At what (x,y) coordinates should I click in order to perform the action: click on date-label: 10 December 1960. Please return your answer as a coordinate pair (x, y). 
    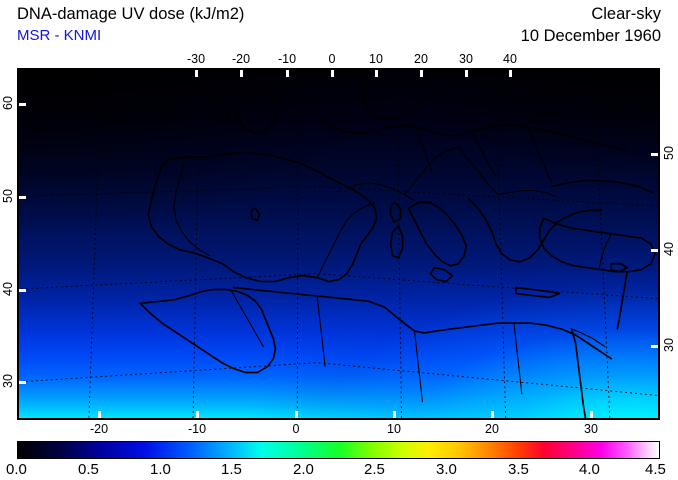
    Looking at the image, I should click on (590, 36).